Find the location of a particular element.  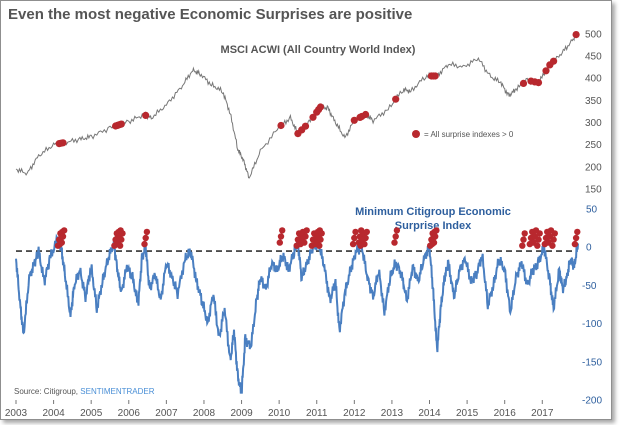

source-brand: SENTIMENTRADER is located at coordinates (117, 391).